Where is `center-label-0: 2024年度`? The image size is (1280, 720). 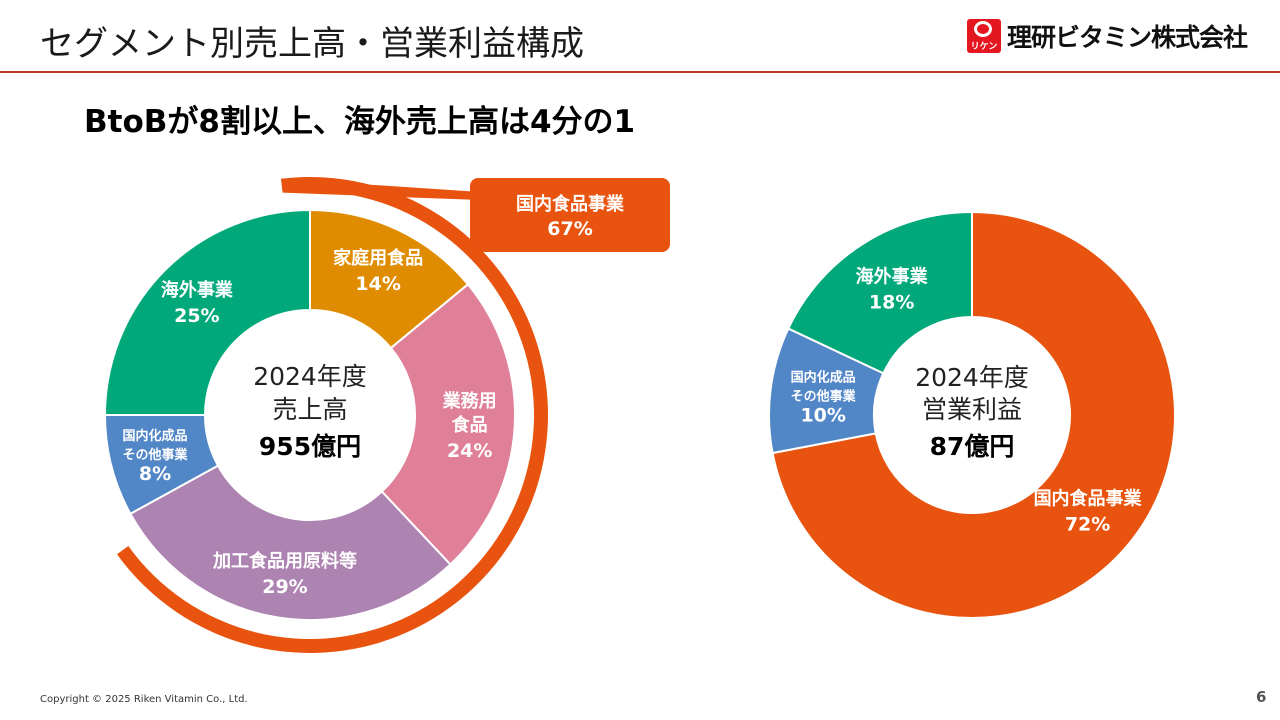
center-label-0: 2024年度 is located at coordinates (310, 376).